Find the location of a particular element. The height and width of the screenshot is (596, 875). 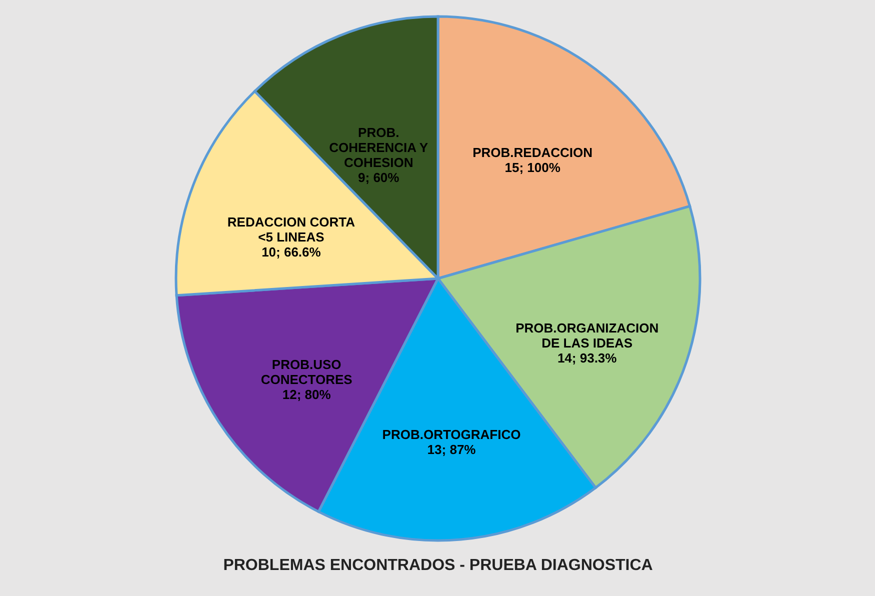

slice-label: PROB. COHERENCIA Y COHESION is located at coordinates (378, 147).